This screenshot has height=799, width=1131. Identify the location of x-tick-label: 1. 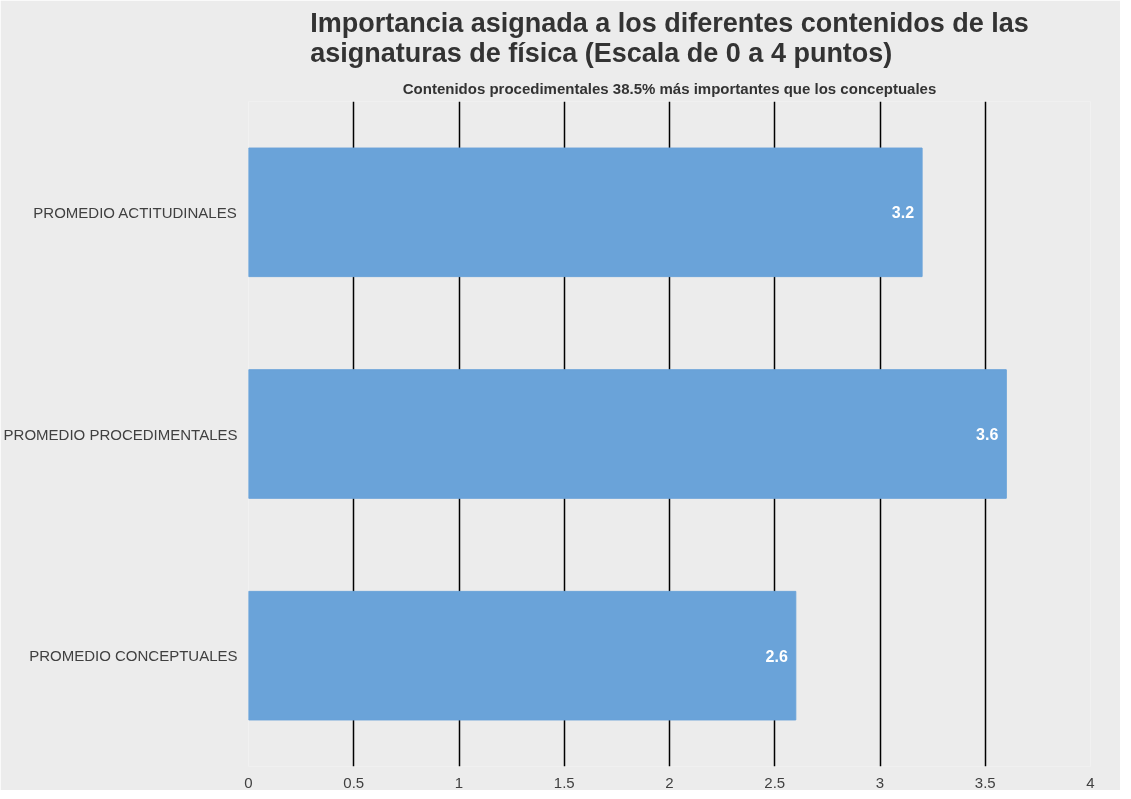
(459, 782).